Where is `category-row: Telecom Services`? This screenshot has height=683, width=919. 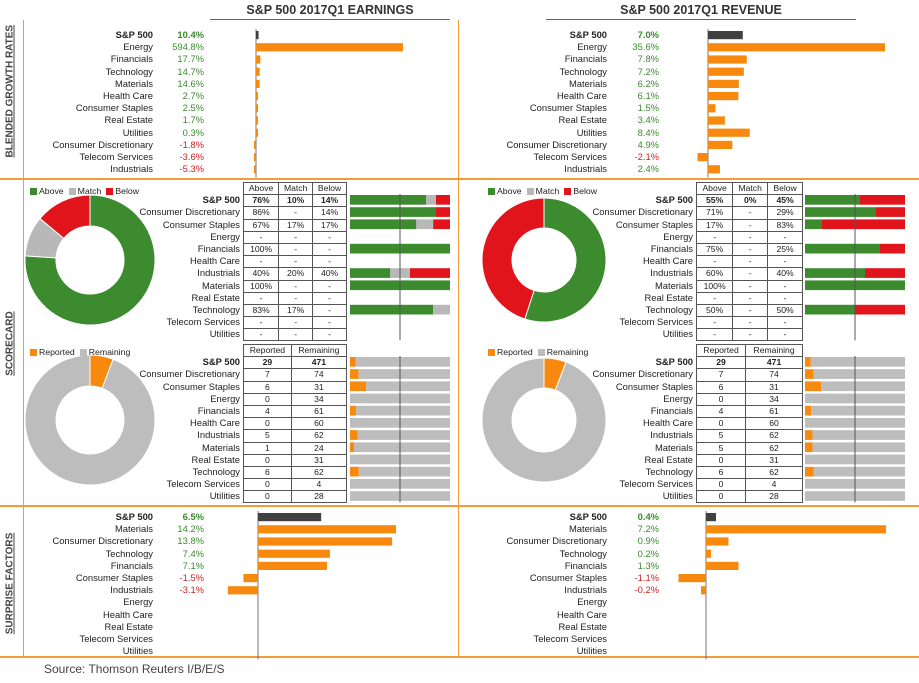 category-row: Telecom Services is located at coordinates (338, 639).